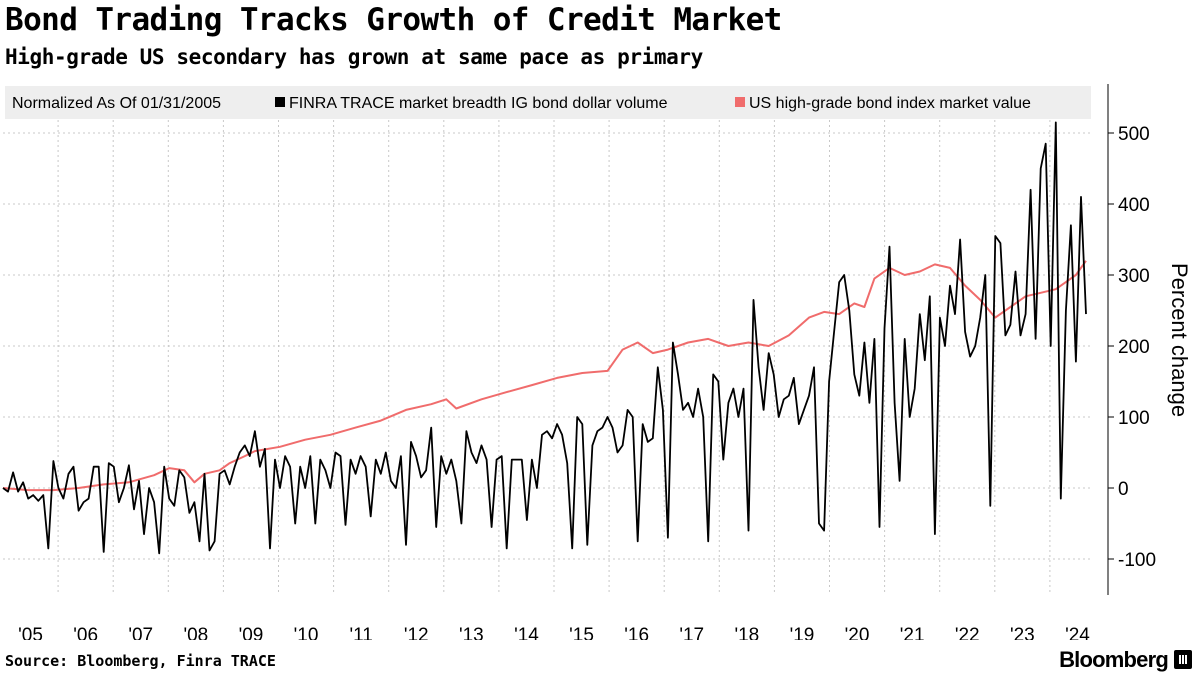  I want to click on y-tick-label: -100, so click(1137, 560).